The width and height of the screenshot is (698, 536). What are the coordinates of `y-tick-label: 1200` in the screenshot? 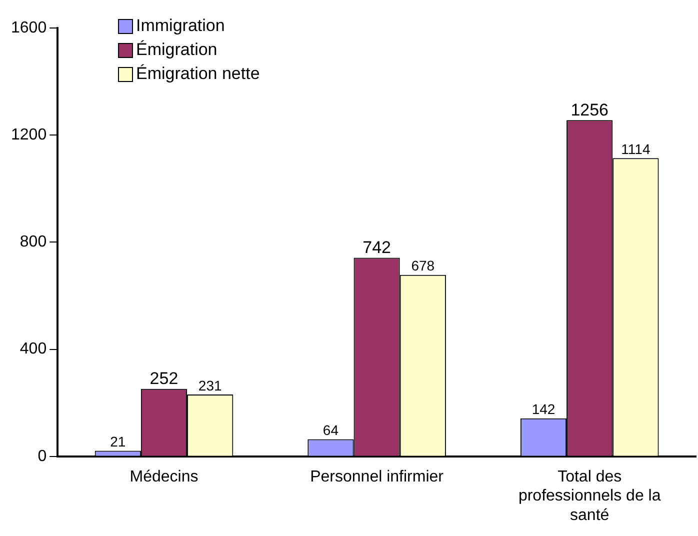 It's located at (29, 135).